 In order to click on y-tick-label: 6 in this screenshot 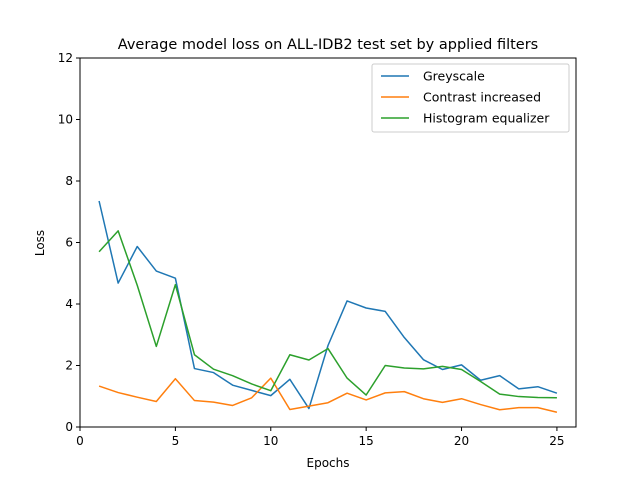, I will do `click(69, 243)`.